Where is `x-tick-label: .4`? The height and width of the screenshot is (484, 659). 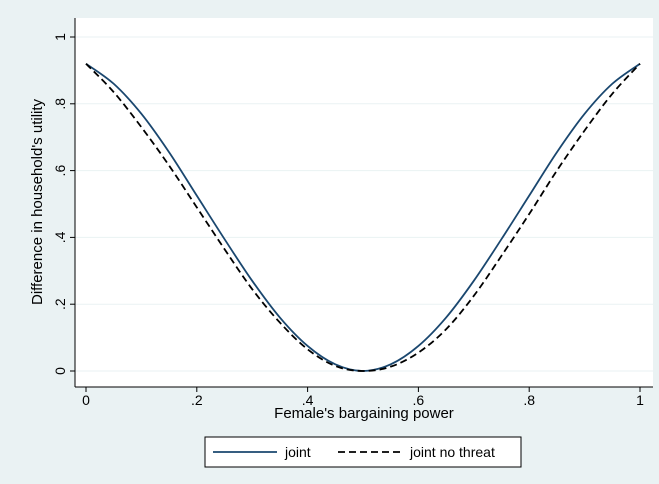
x-tick-label: .4 is located at coordinates (308, 400).